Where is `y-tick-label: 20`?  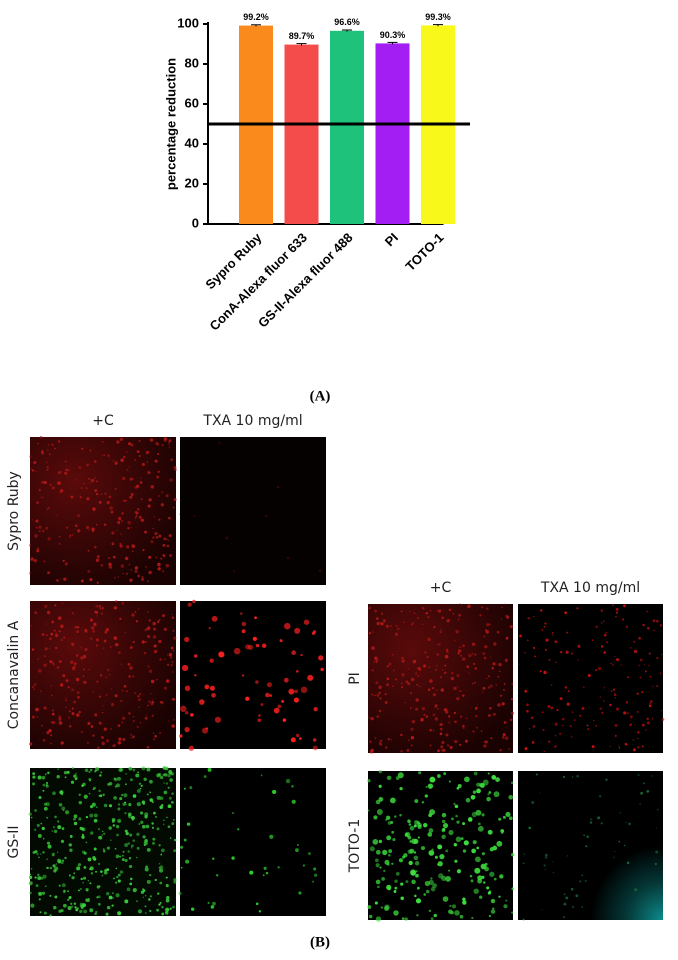 y-tick-label: 20 is located at coordinates (192, 182).